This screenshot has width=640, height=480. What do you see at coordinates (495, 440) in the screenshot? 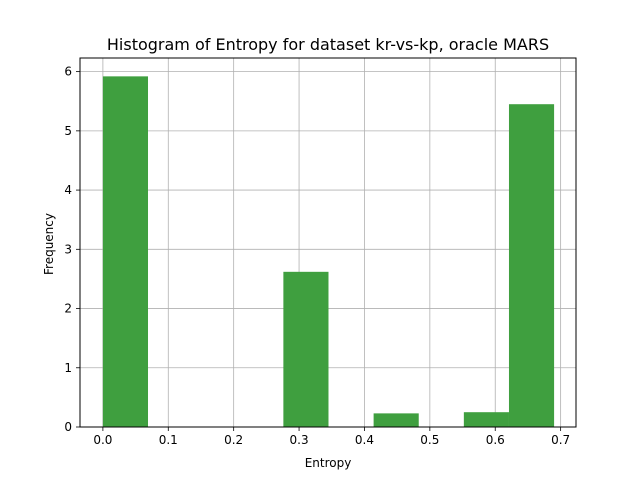
I see `x-tick-label: 0.6` at bounding box center [495, 440].